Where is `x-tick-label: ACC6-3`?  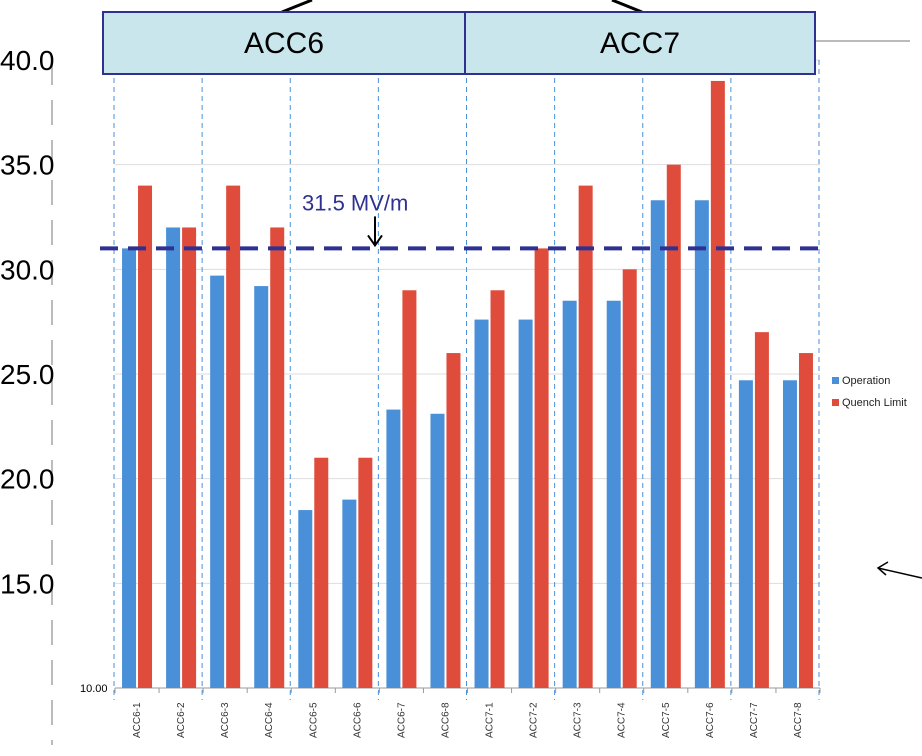
x-tick-label: ACC6-3 is located at coordinates (225, 720).